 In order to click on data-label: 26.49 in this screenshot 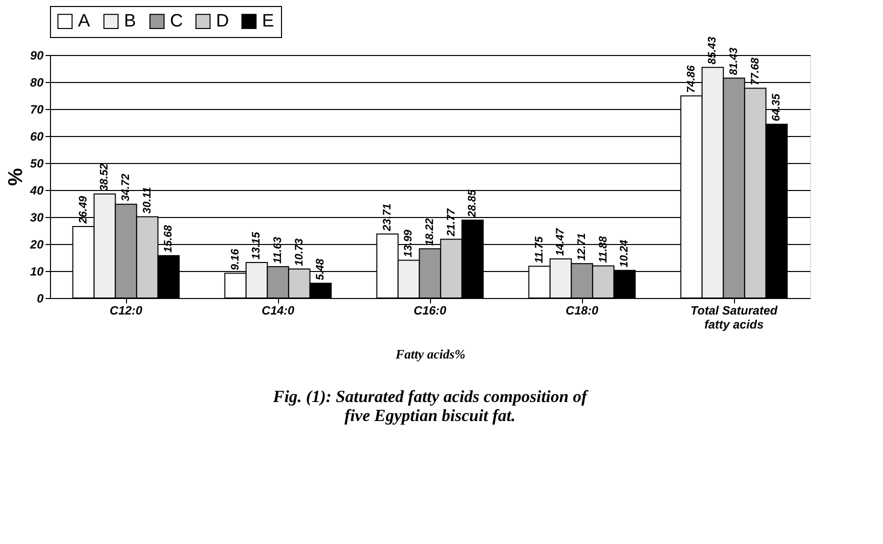, I will do `click(83, 209)`.